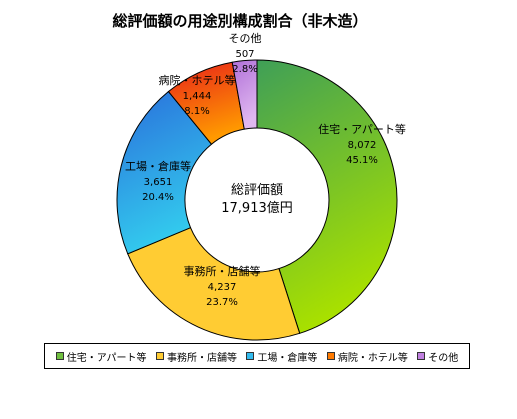 Image resolution: width=517 pixels, height=419 pixels. Describe the element at coordinates (244, 54) in the screenshot. I see `slice-label-value: 507` at that location.